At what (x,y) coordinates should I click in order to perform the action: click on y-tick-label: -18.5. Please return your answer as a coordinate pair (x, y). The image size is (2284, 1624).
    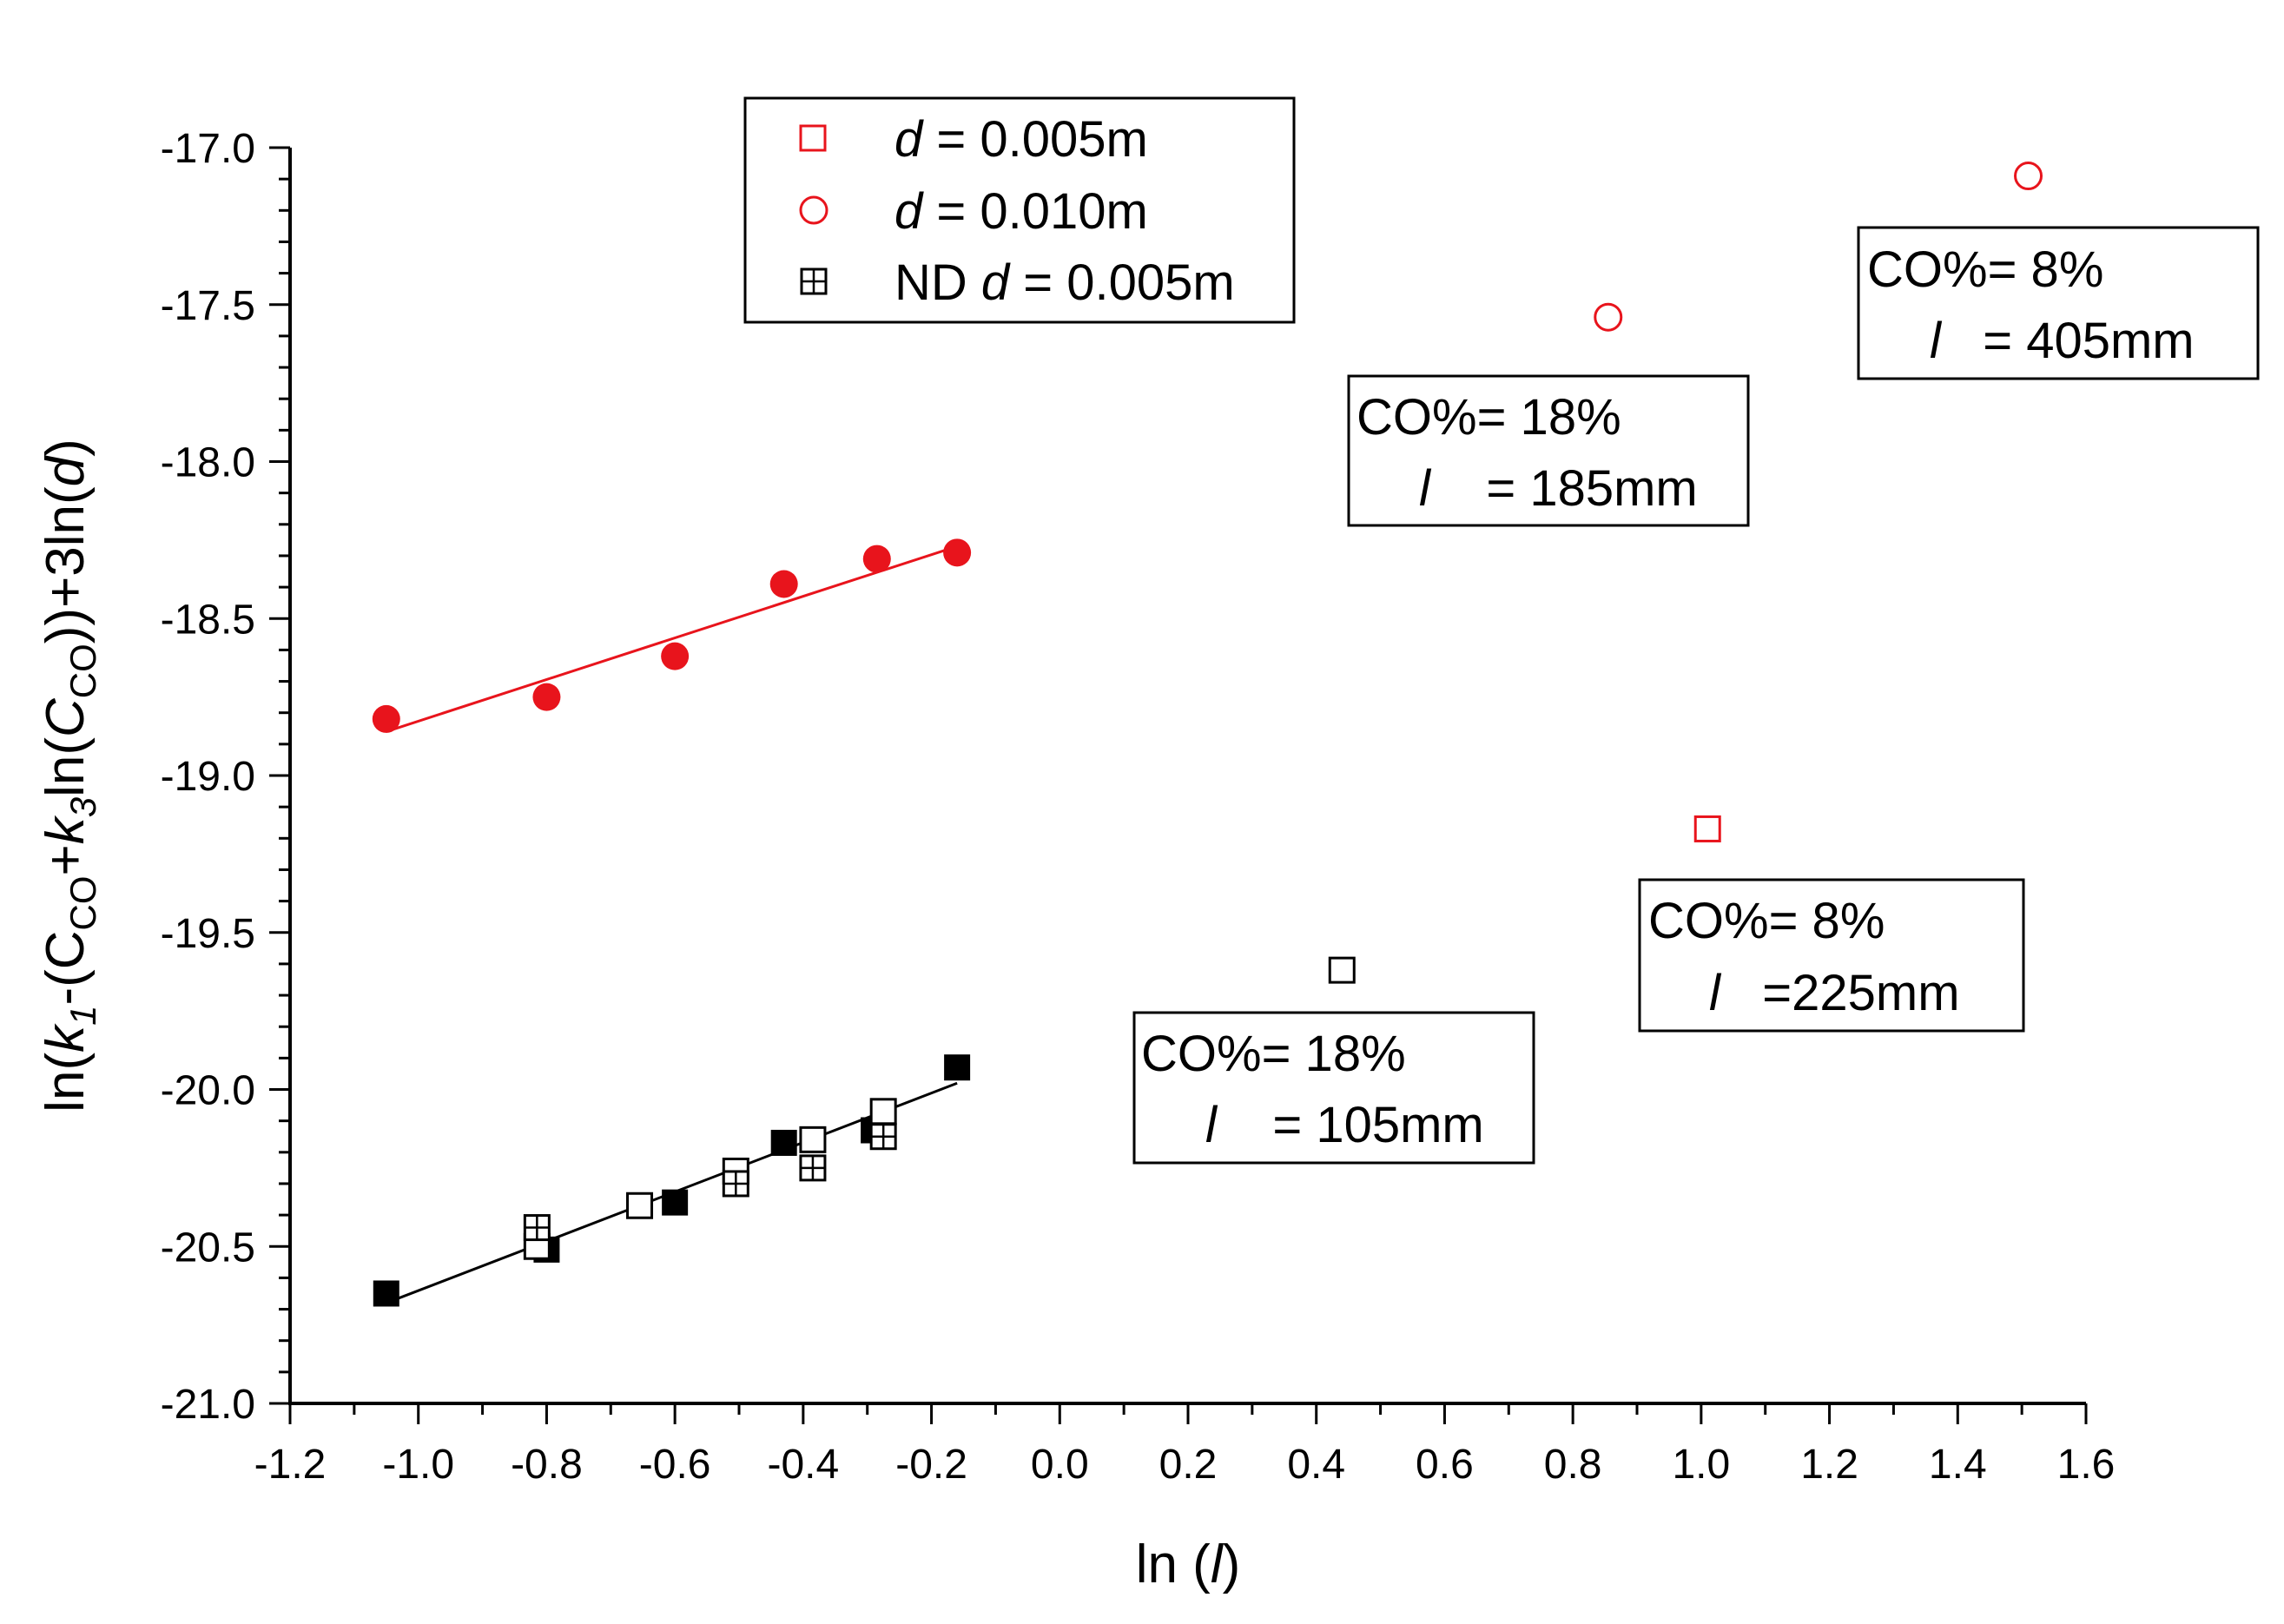
    Looking at the image, I should click on (208, 620).